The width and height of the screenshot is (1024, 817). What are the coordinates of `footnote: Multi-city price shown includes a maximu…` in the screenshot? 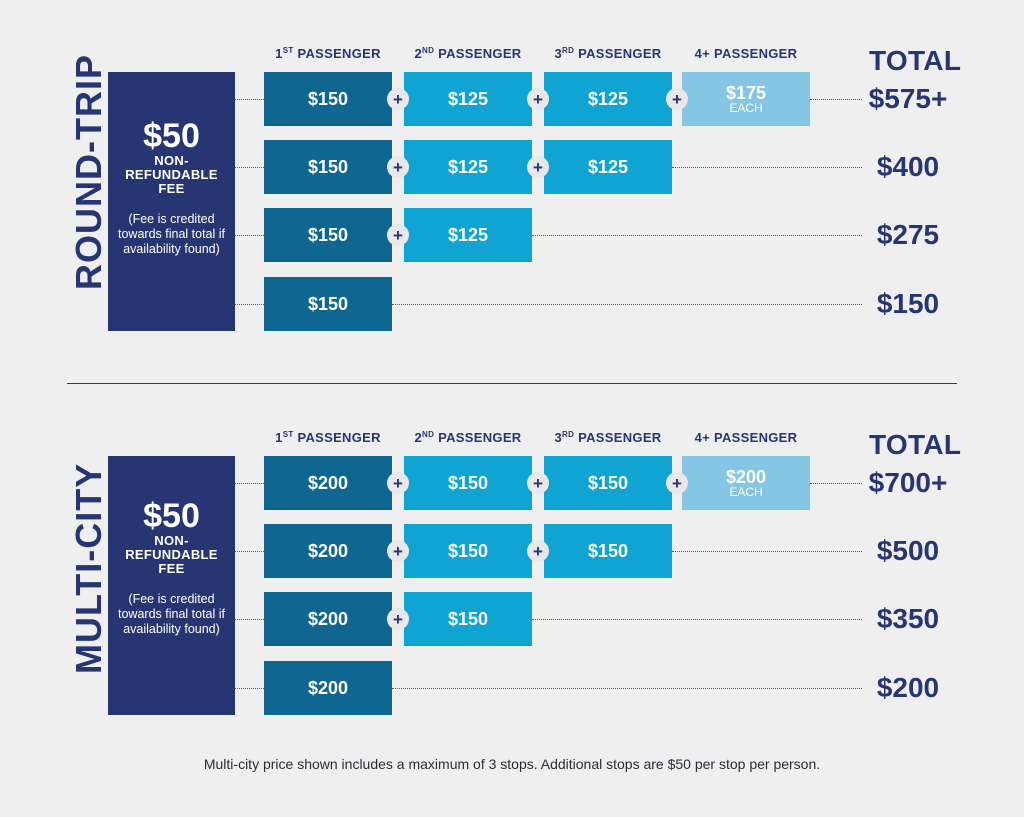 It's located at (512, 764).